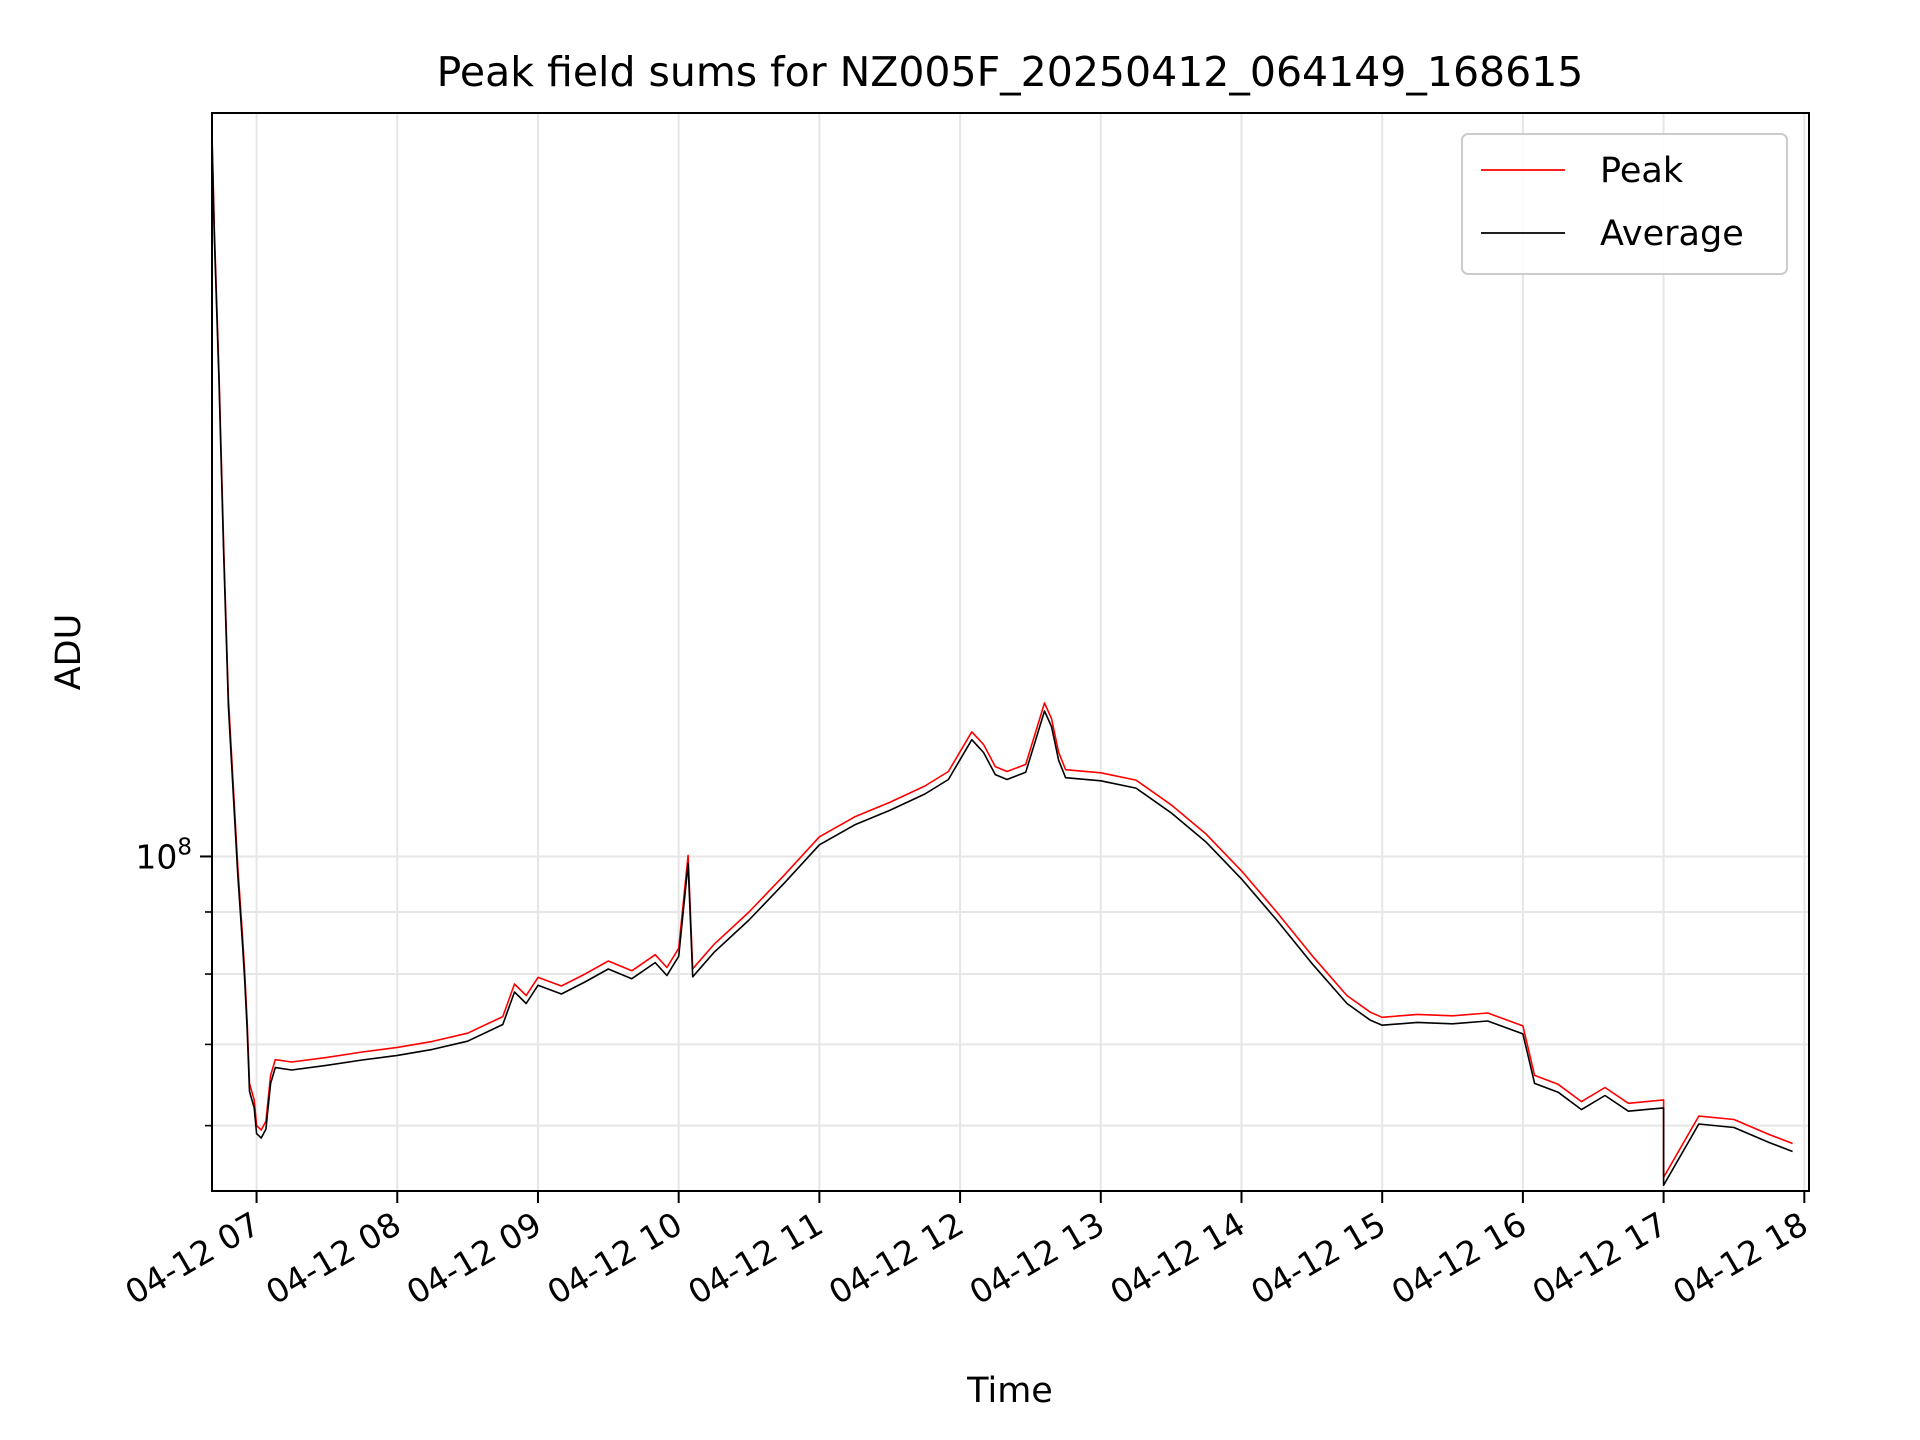  Describe the element at coordinates (1318, 1258) in the screenshot. I see `x-tick-label: 04-12 15` at that location.